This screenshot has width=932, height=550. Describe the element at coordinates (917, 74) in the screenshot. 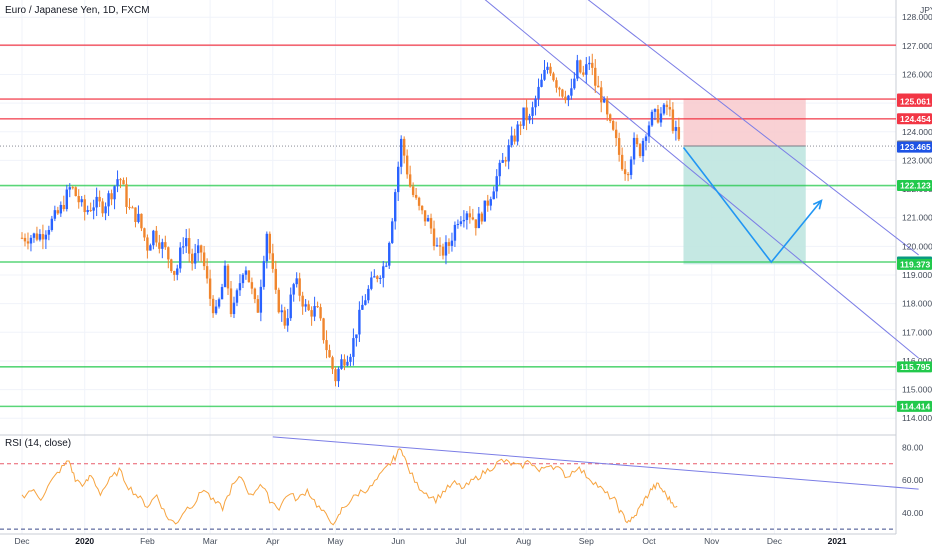

I see `price-tick-label: 126.000` at that location.